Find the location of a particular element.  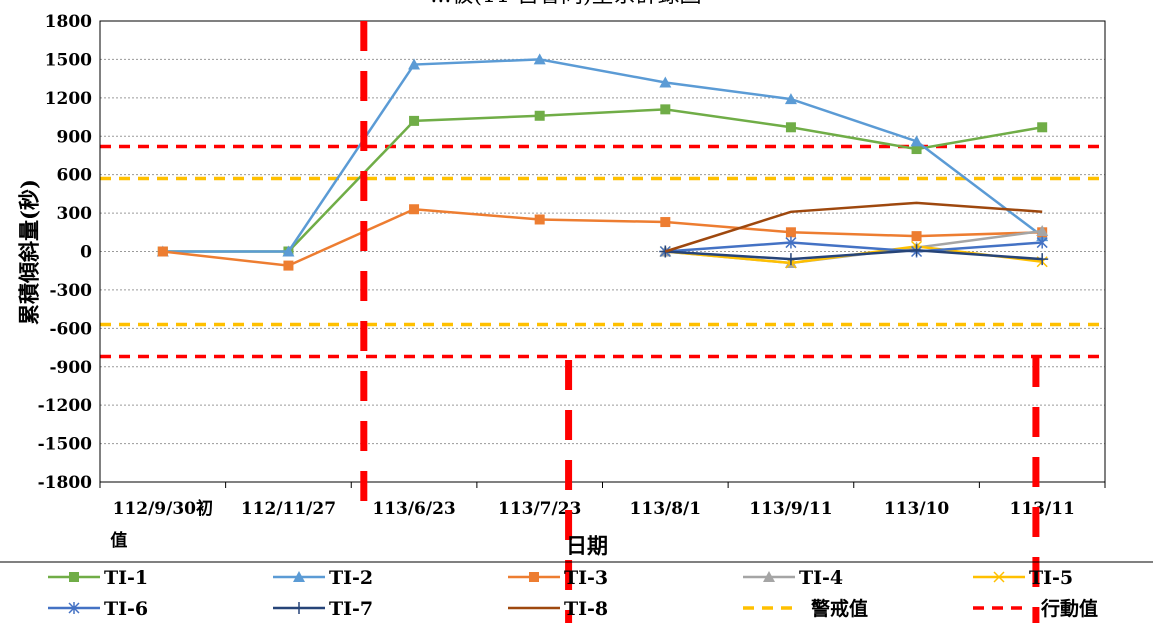

y-tick-label: -1500 is located at coordinates (65, 445).